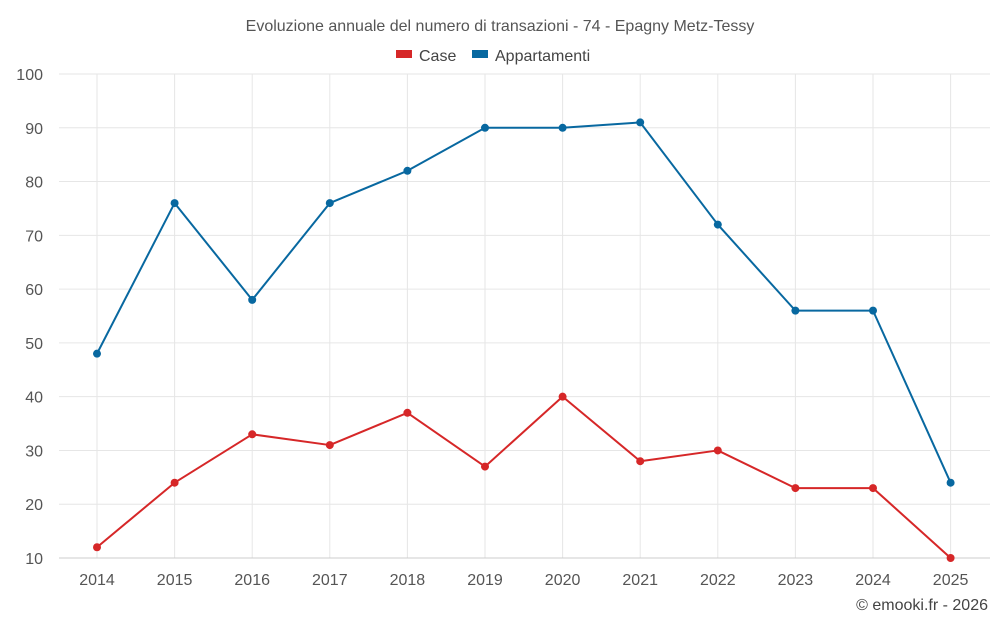  What do you see at coordinates (34, 183) in the screenshot?
I see `y-tick-label: 80` at bounding box center [34, 183].